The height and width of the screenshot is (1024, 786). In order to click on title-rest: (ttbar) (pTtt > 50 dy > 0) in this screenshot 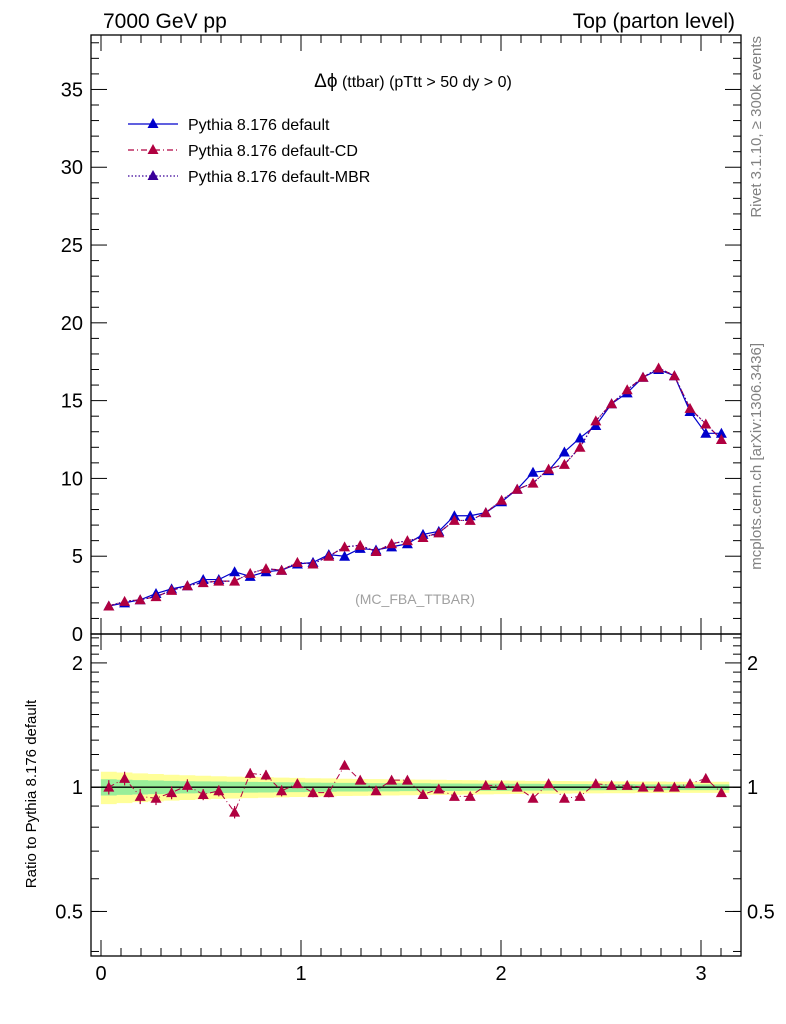, I will do `click(425, 82)`.